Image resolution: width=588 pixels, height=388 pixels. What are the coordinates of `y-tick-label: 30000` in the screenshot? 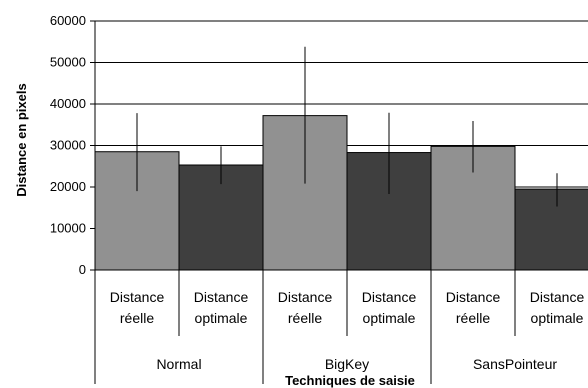 It's located at (68, 145).